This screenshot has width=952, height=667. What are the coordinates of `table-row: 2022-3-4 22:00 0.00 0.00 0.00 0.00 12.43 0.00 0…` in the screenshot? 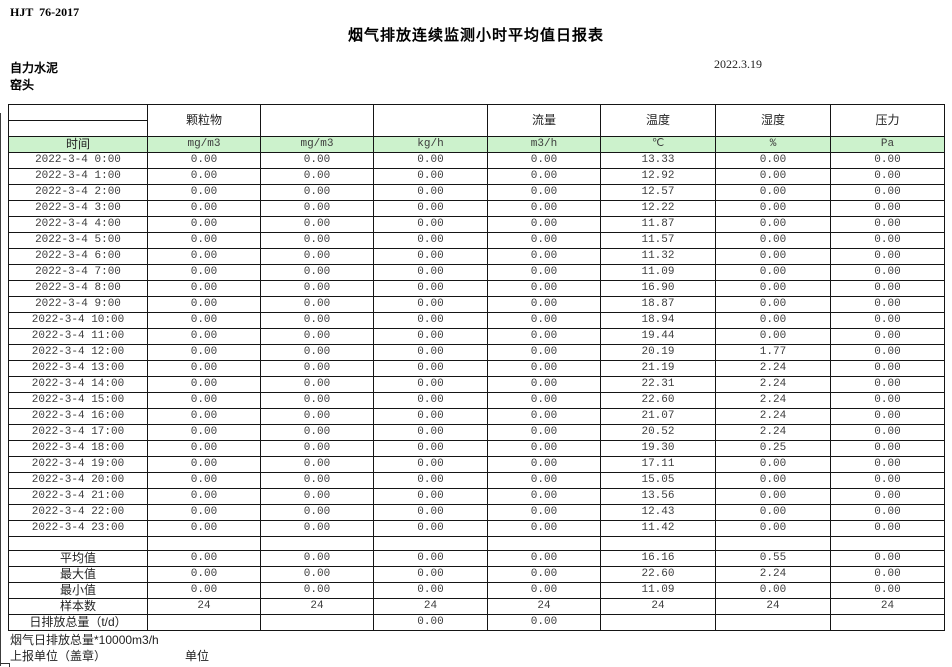 It's located at (476, 512).